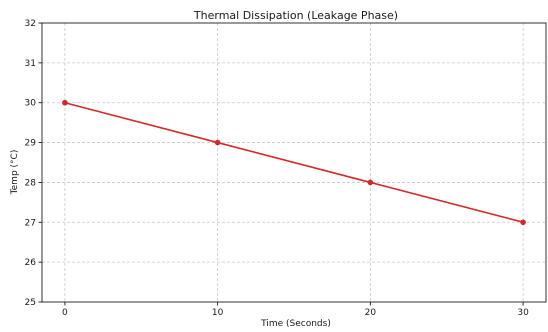 This screenshot has width=548, height=332. I want to click on chart-title: Thermal Dissipation (Leakage Phase), so click(295, 15).